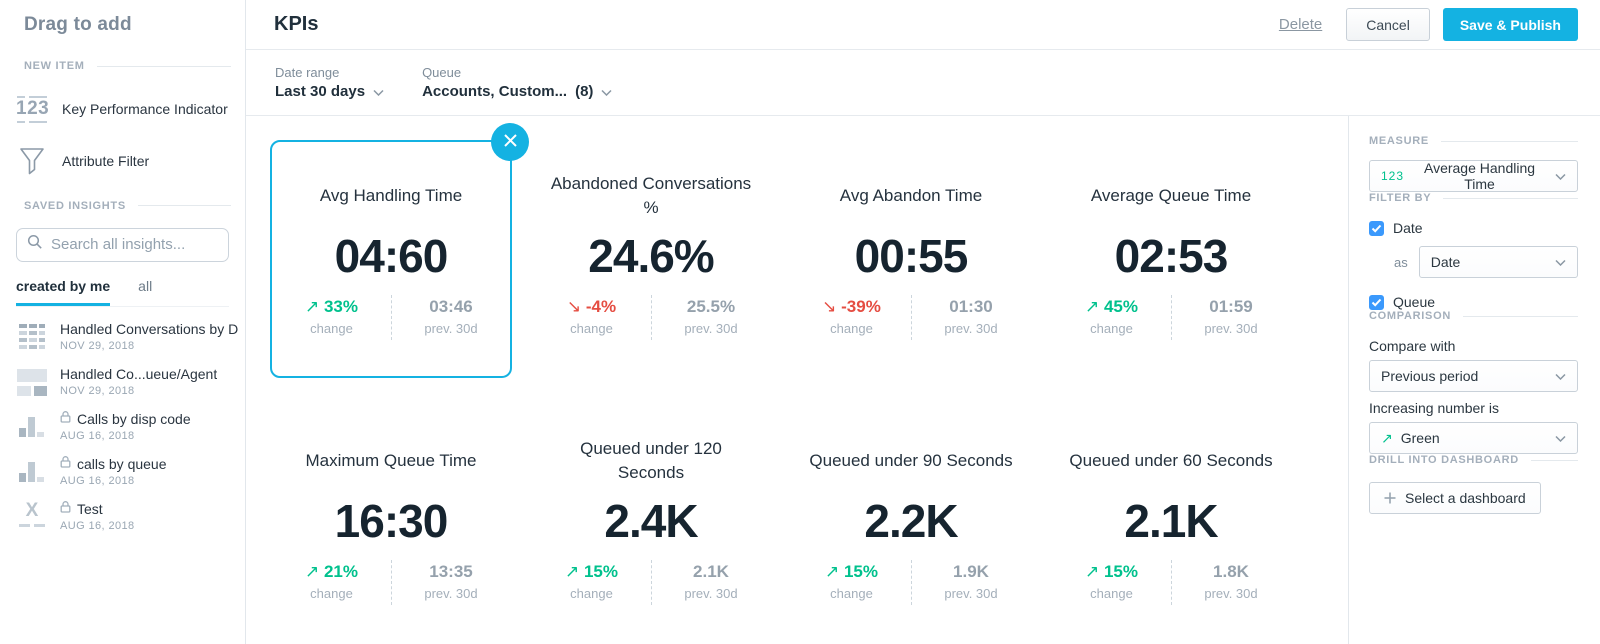  I want to click on date-filter-toggle: Date, so click(1473, 228).